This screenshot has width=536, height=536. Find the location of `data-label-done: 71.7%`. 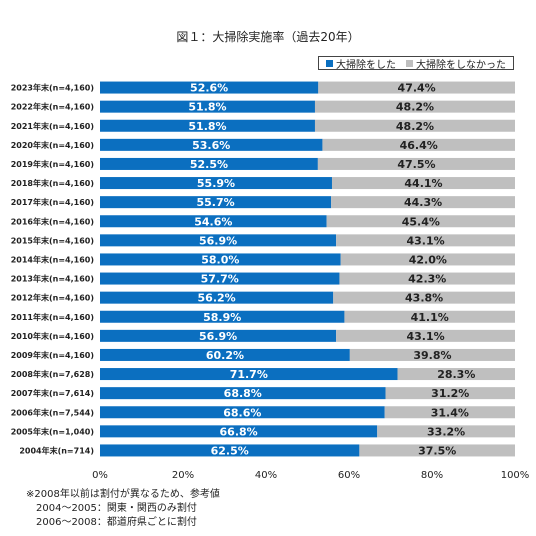

data-label-done: 71.7% is located at coordinates (249, 374).